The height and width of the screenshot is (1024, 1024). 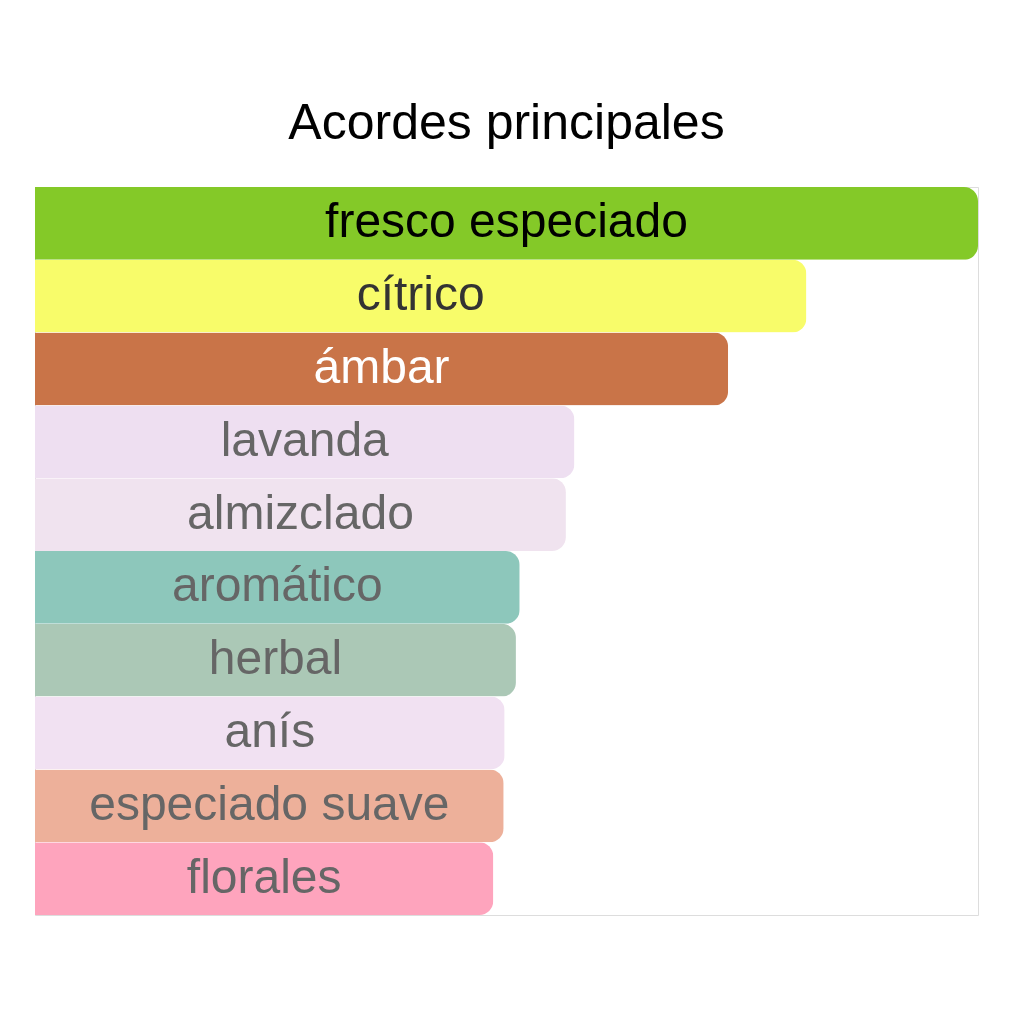 What do you see at coordinates (506, 122) in the screenshot?
I see `chart-title: Acordes principales` at bounding box center [506, 122].